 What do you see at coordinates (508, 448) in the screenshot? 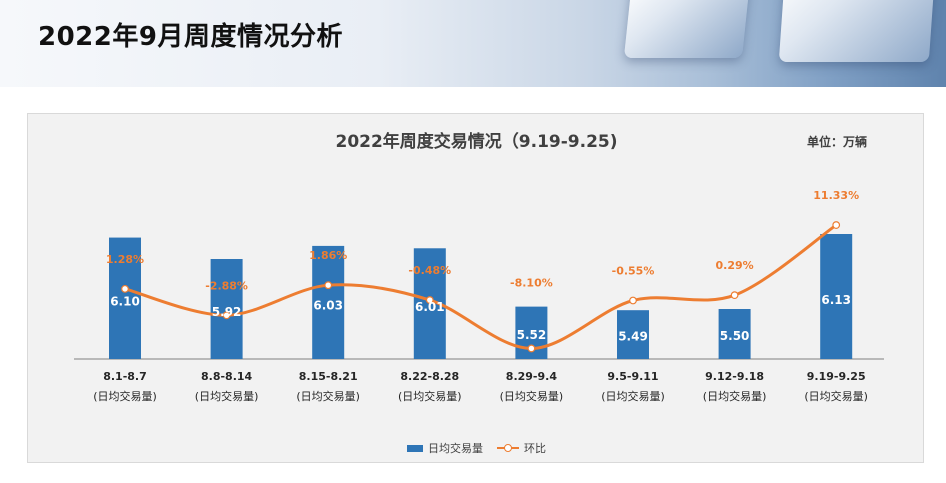
I see `line-swatch-icon` at bounding box center [508, 448].